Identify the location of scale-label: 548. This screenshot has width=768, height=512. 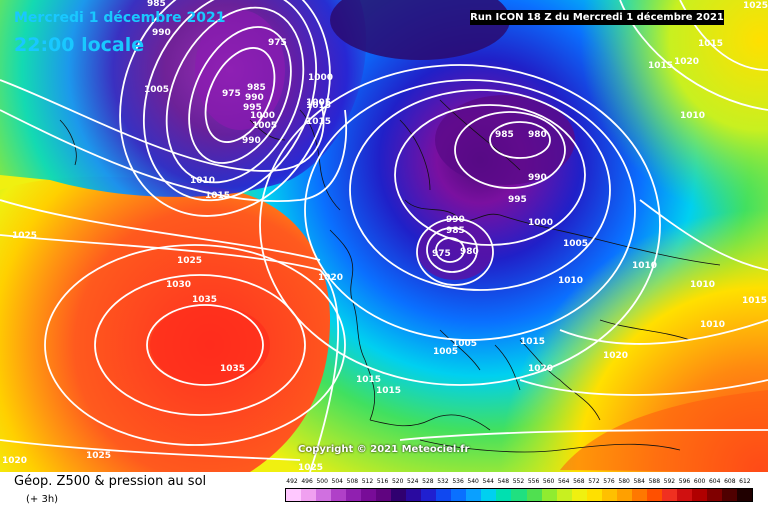
(503, 481).